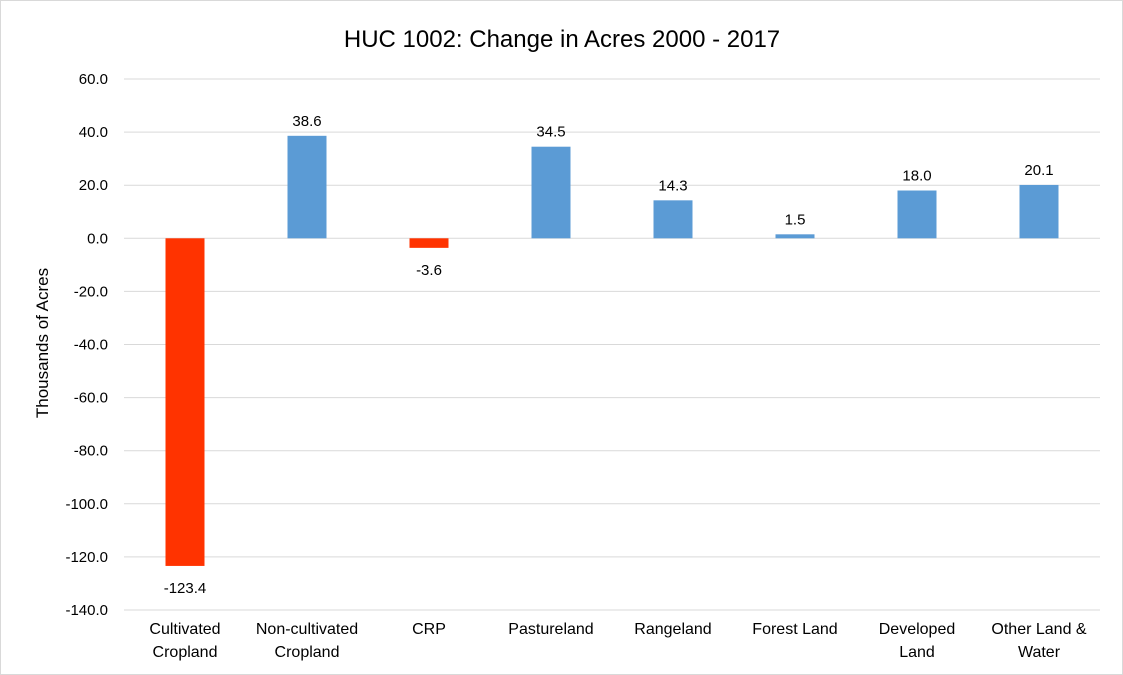 The image size is (1123, 675). Describe the element at coordinates (306, 121) in the screenshot. I see `data-label: 38.6` at that location.